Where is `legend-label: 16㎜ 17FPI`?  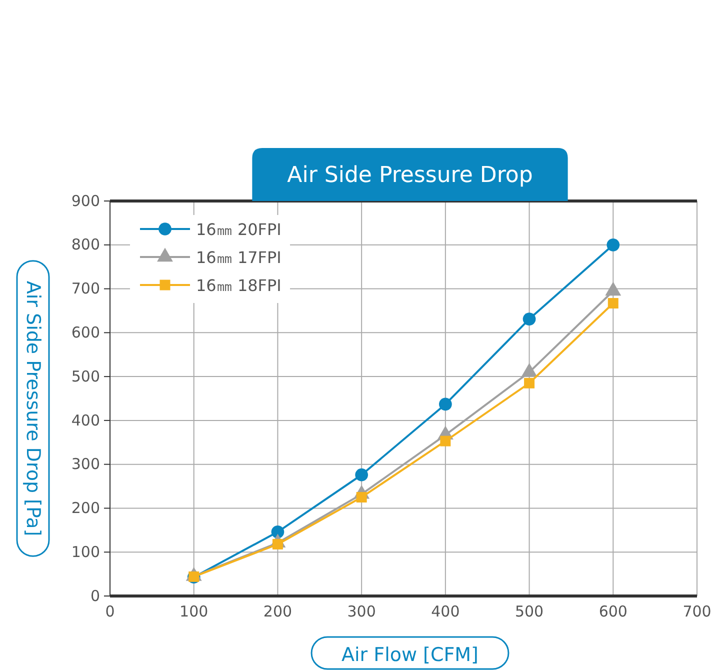
legend-label: 16㎜ 17FPI is located at coordinates (239, 257).